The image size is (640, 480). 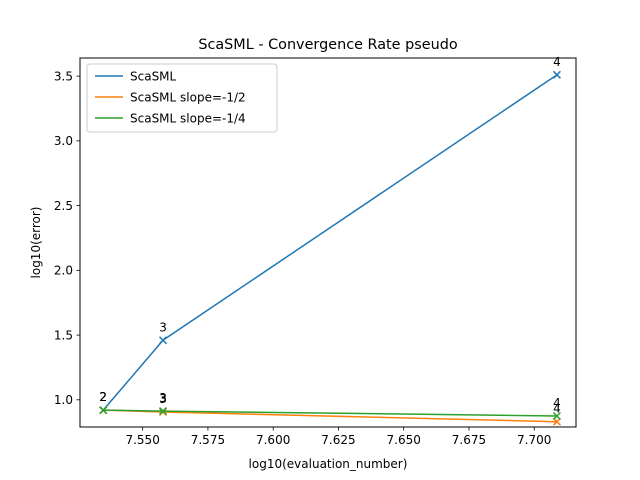 What do you see at coordinates (469, 440) in the screenshot?
I see `x-tick-label: 7.675` at bounding box center [469, 440].